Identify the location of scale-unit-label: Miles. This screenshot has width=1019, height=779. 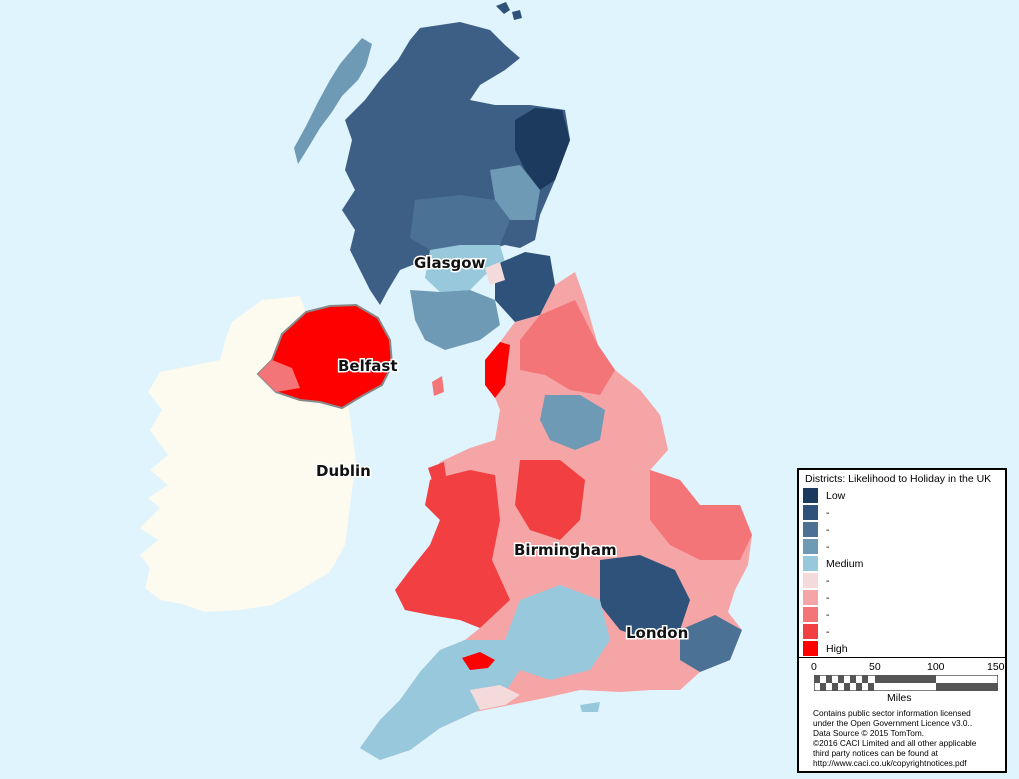
(899, 698).